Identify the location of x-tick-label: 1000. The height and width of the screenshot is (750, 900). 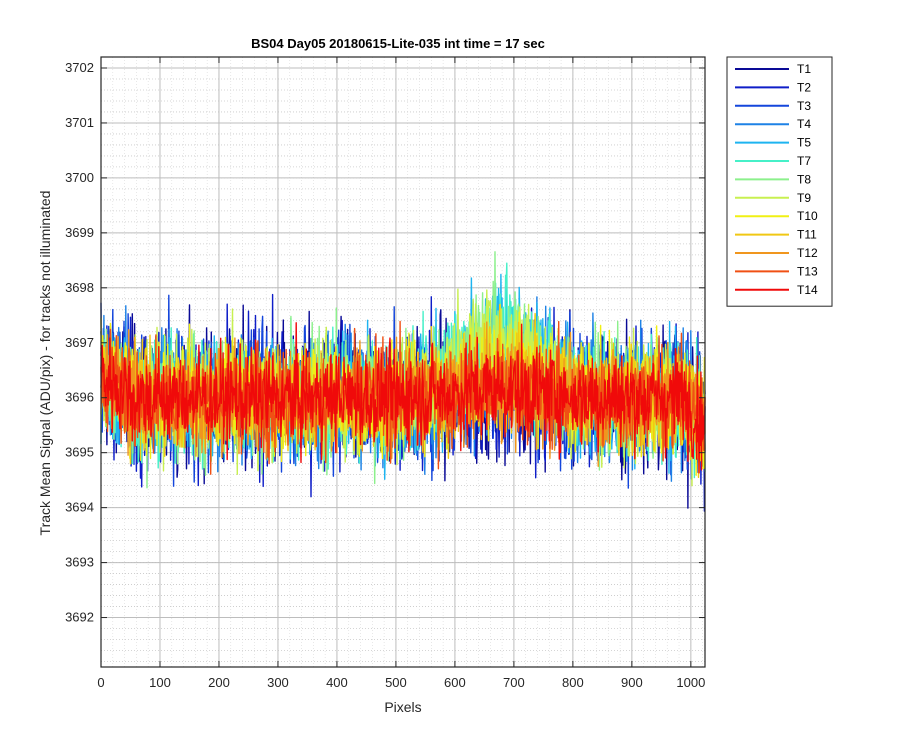
(690, 682).